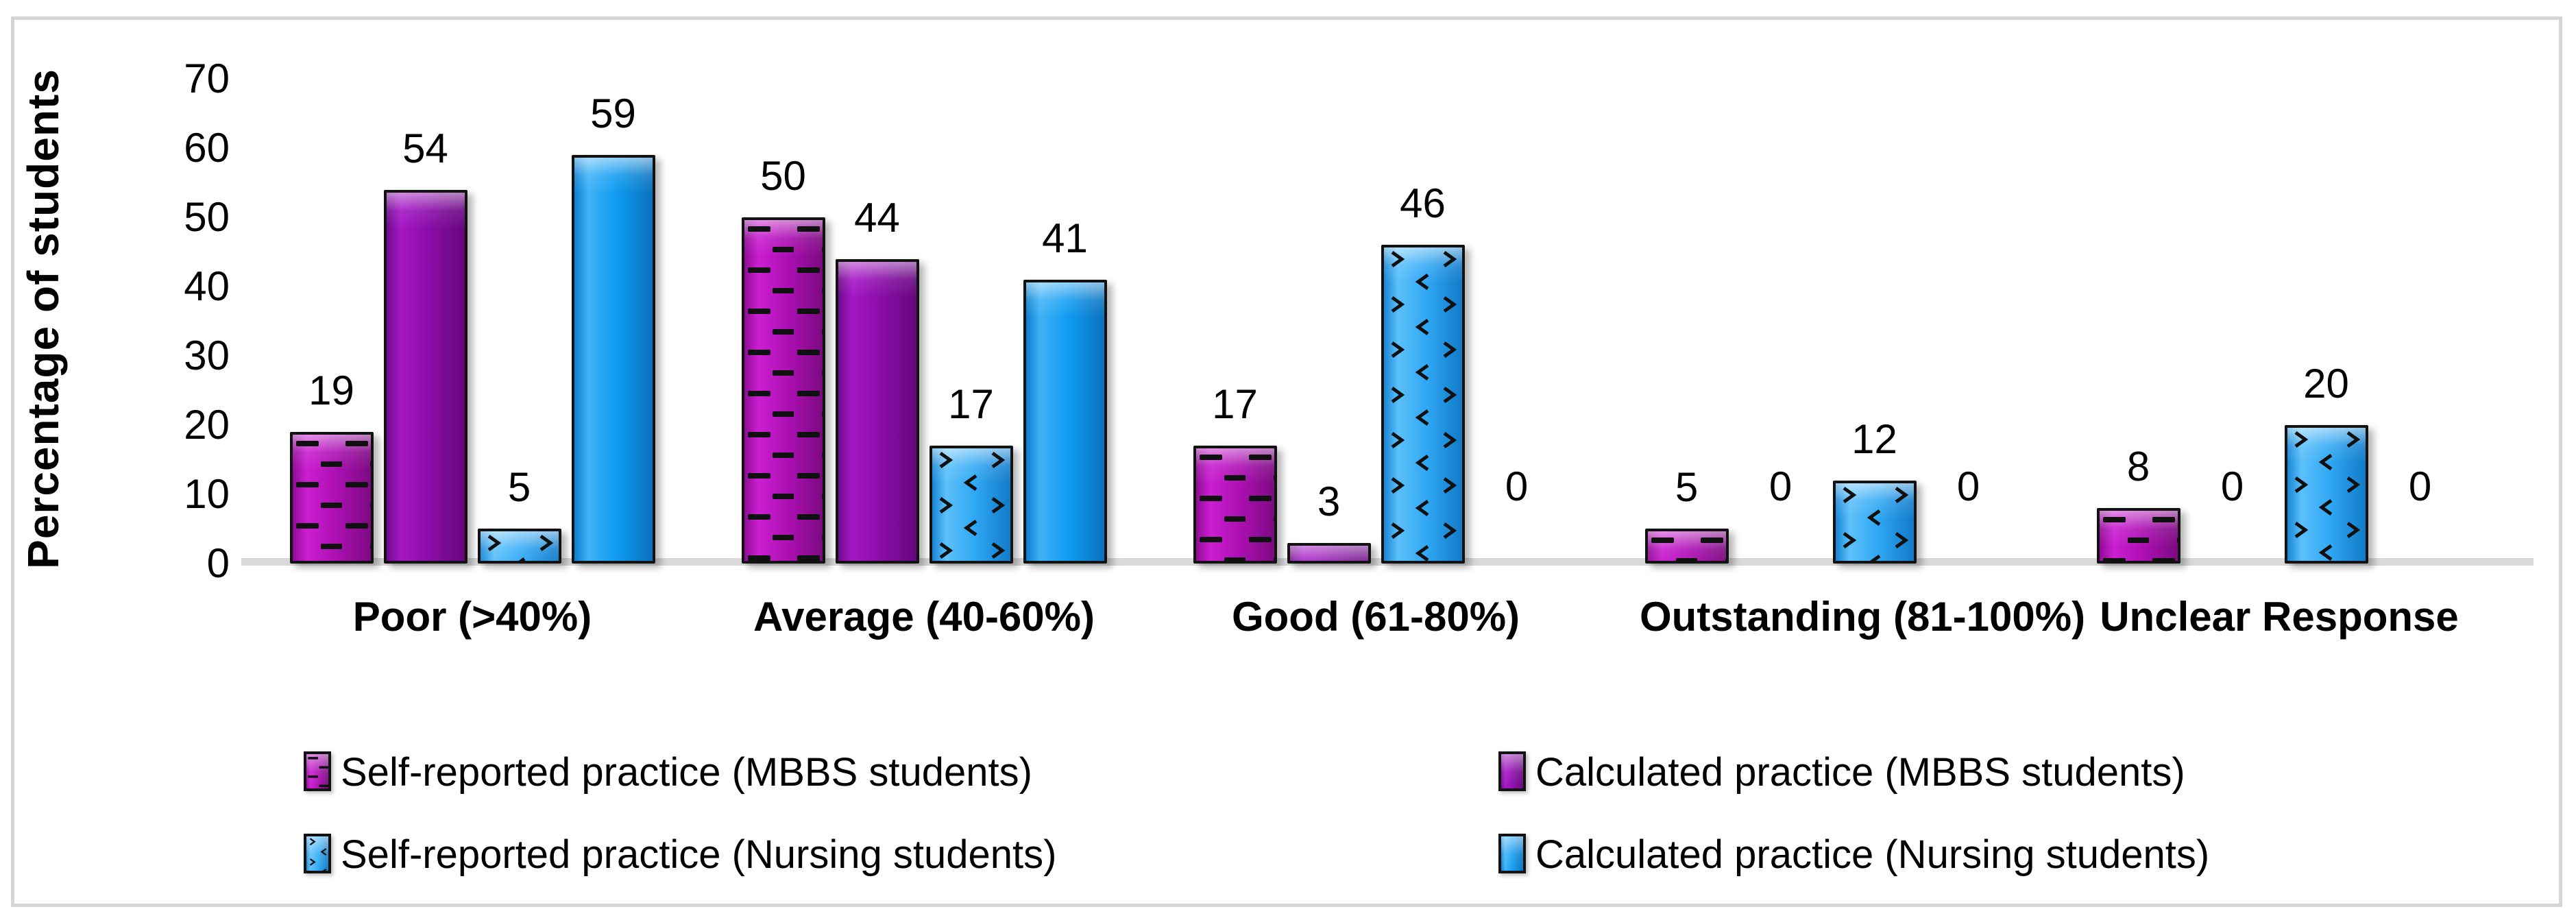 The image size is (2576, 918). What do you see at coordinates (425, 148) in the screenshot?
I see `value-label: 54` at bounding box center [425, 148].